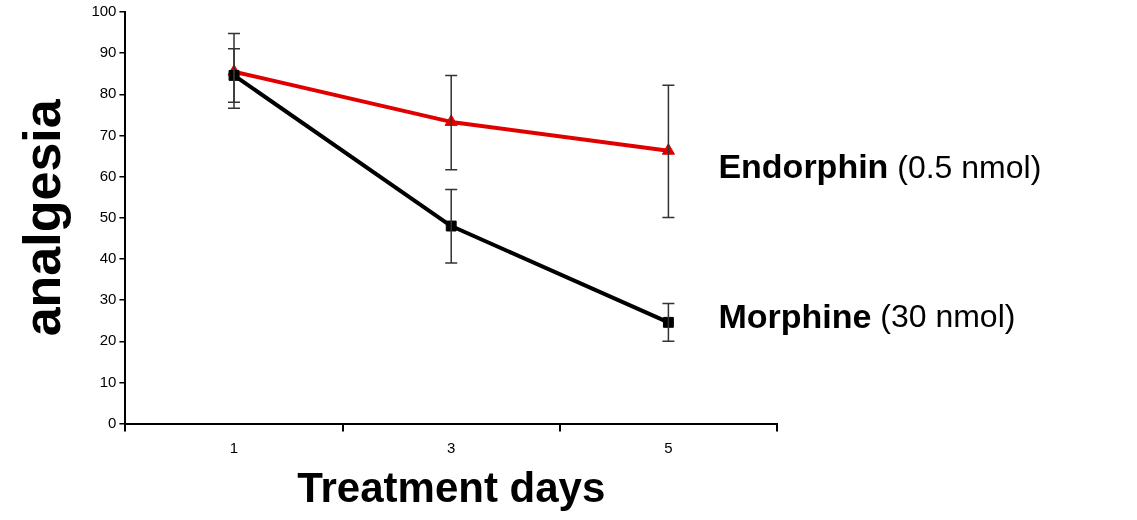  Describe the element at coordinates (108, 216) in the screenshot. I see `y-tick-label: 50` at that location.